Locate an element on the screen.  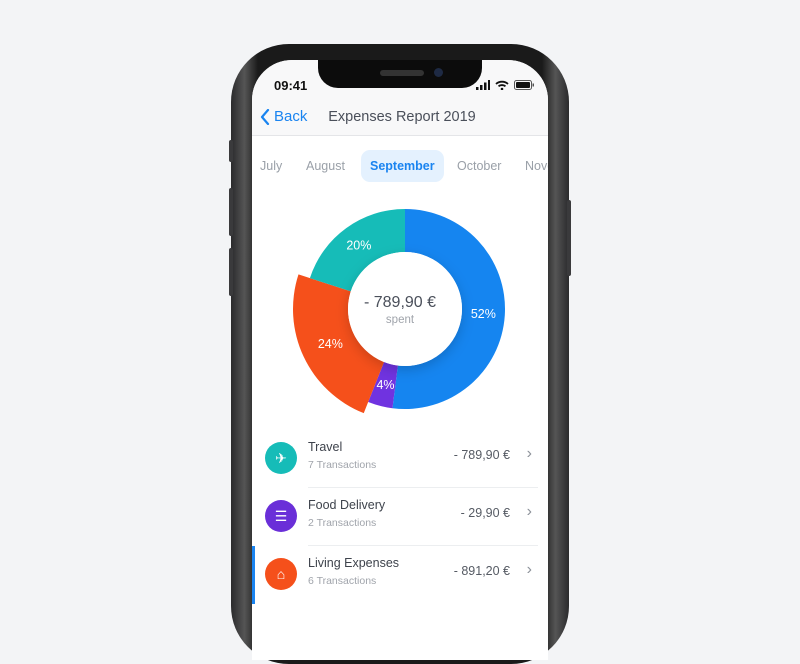
month-tabs: July August September October Nove is located at coordinates (400, 166).